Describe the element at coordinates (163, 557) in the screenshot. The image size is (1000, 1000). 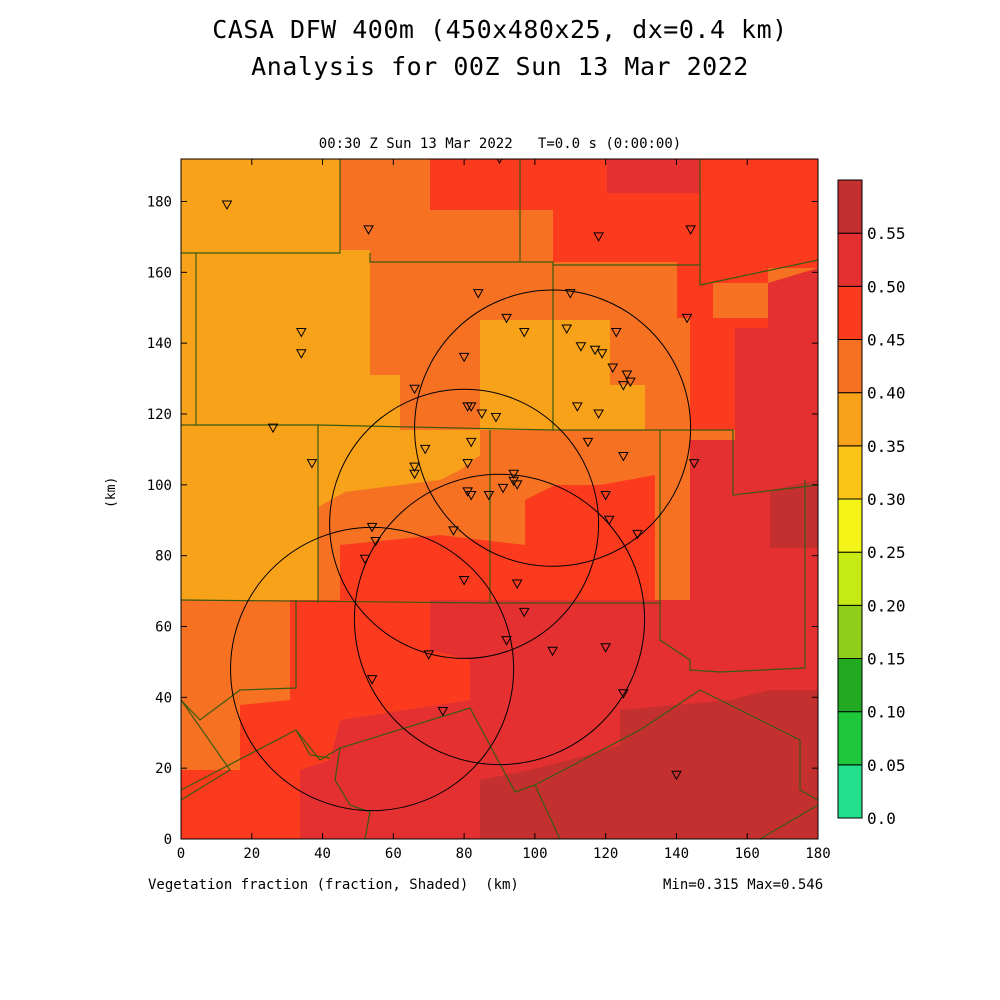
I see `y-tick-label: 80` at that location.